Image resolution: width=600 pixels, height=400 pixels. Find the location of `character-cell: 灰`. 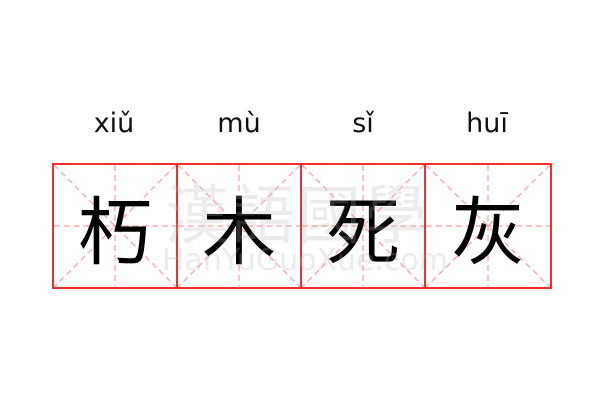

character-cell: 灰 is located at coordinates (488, 226).